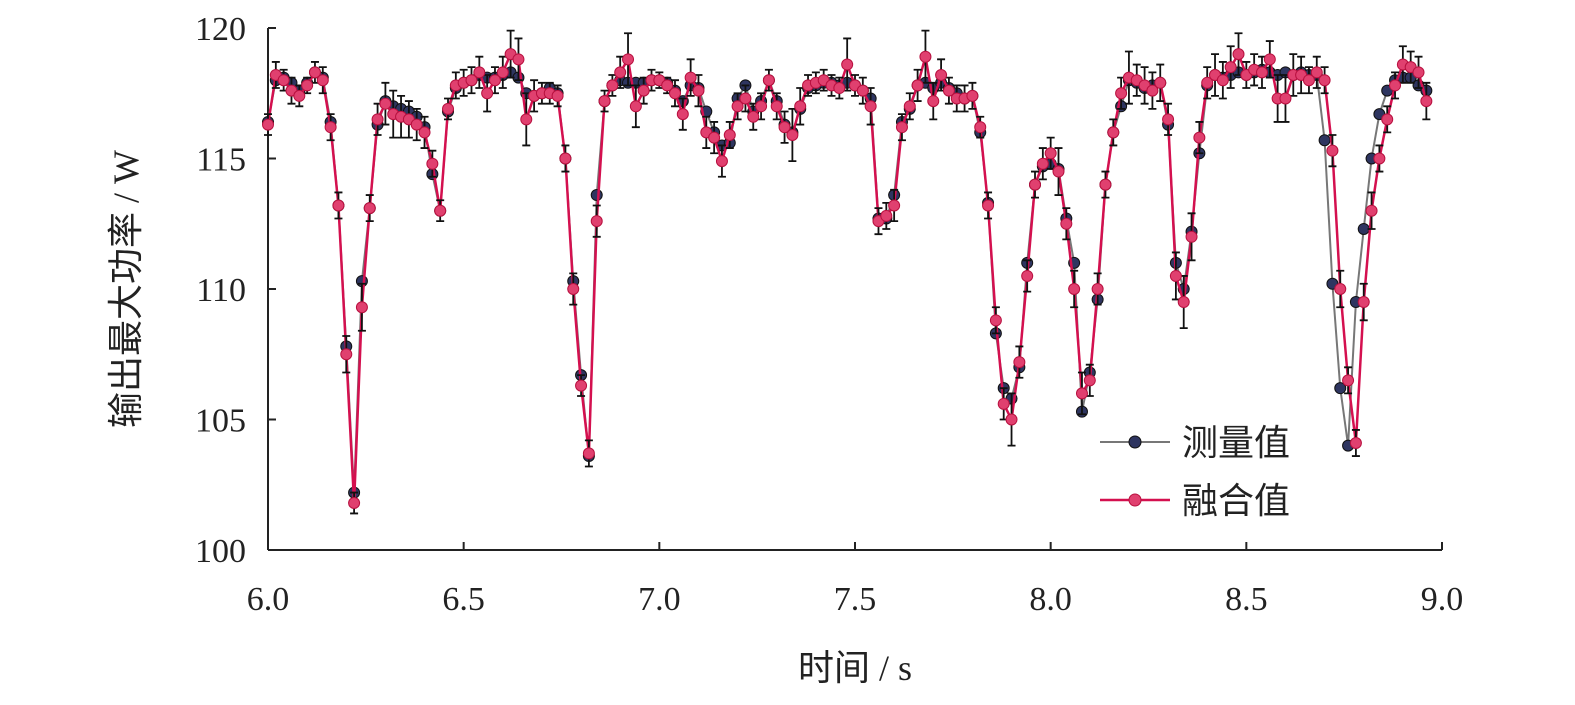  I want to click on x-axis-title: 时间 / s, so click(855, 668).